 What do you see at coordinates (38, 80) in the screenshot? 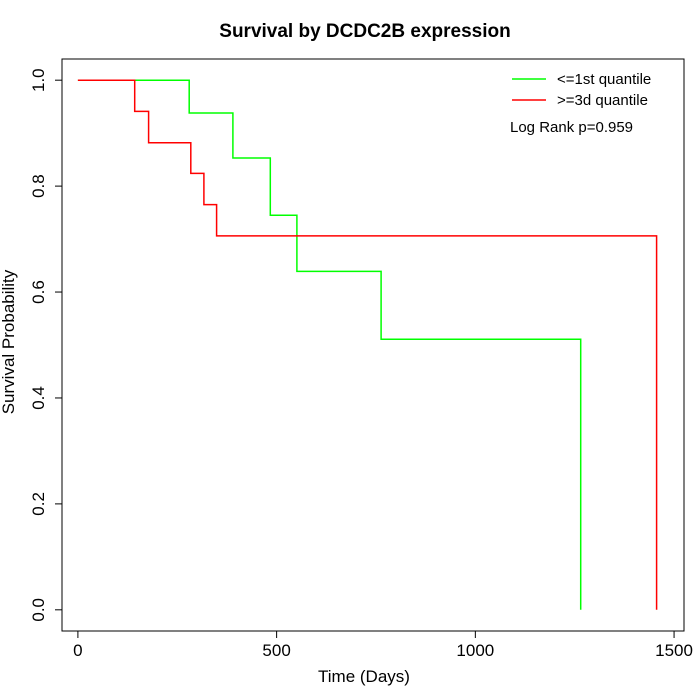
I see `y-tick-label: 1.0` at bounding box center [38, 80].